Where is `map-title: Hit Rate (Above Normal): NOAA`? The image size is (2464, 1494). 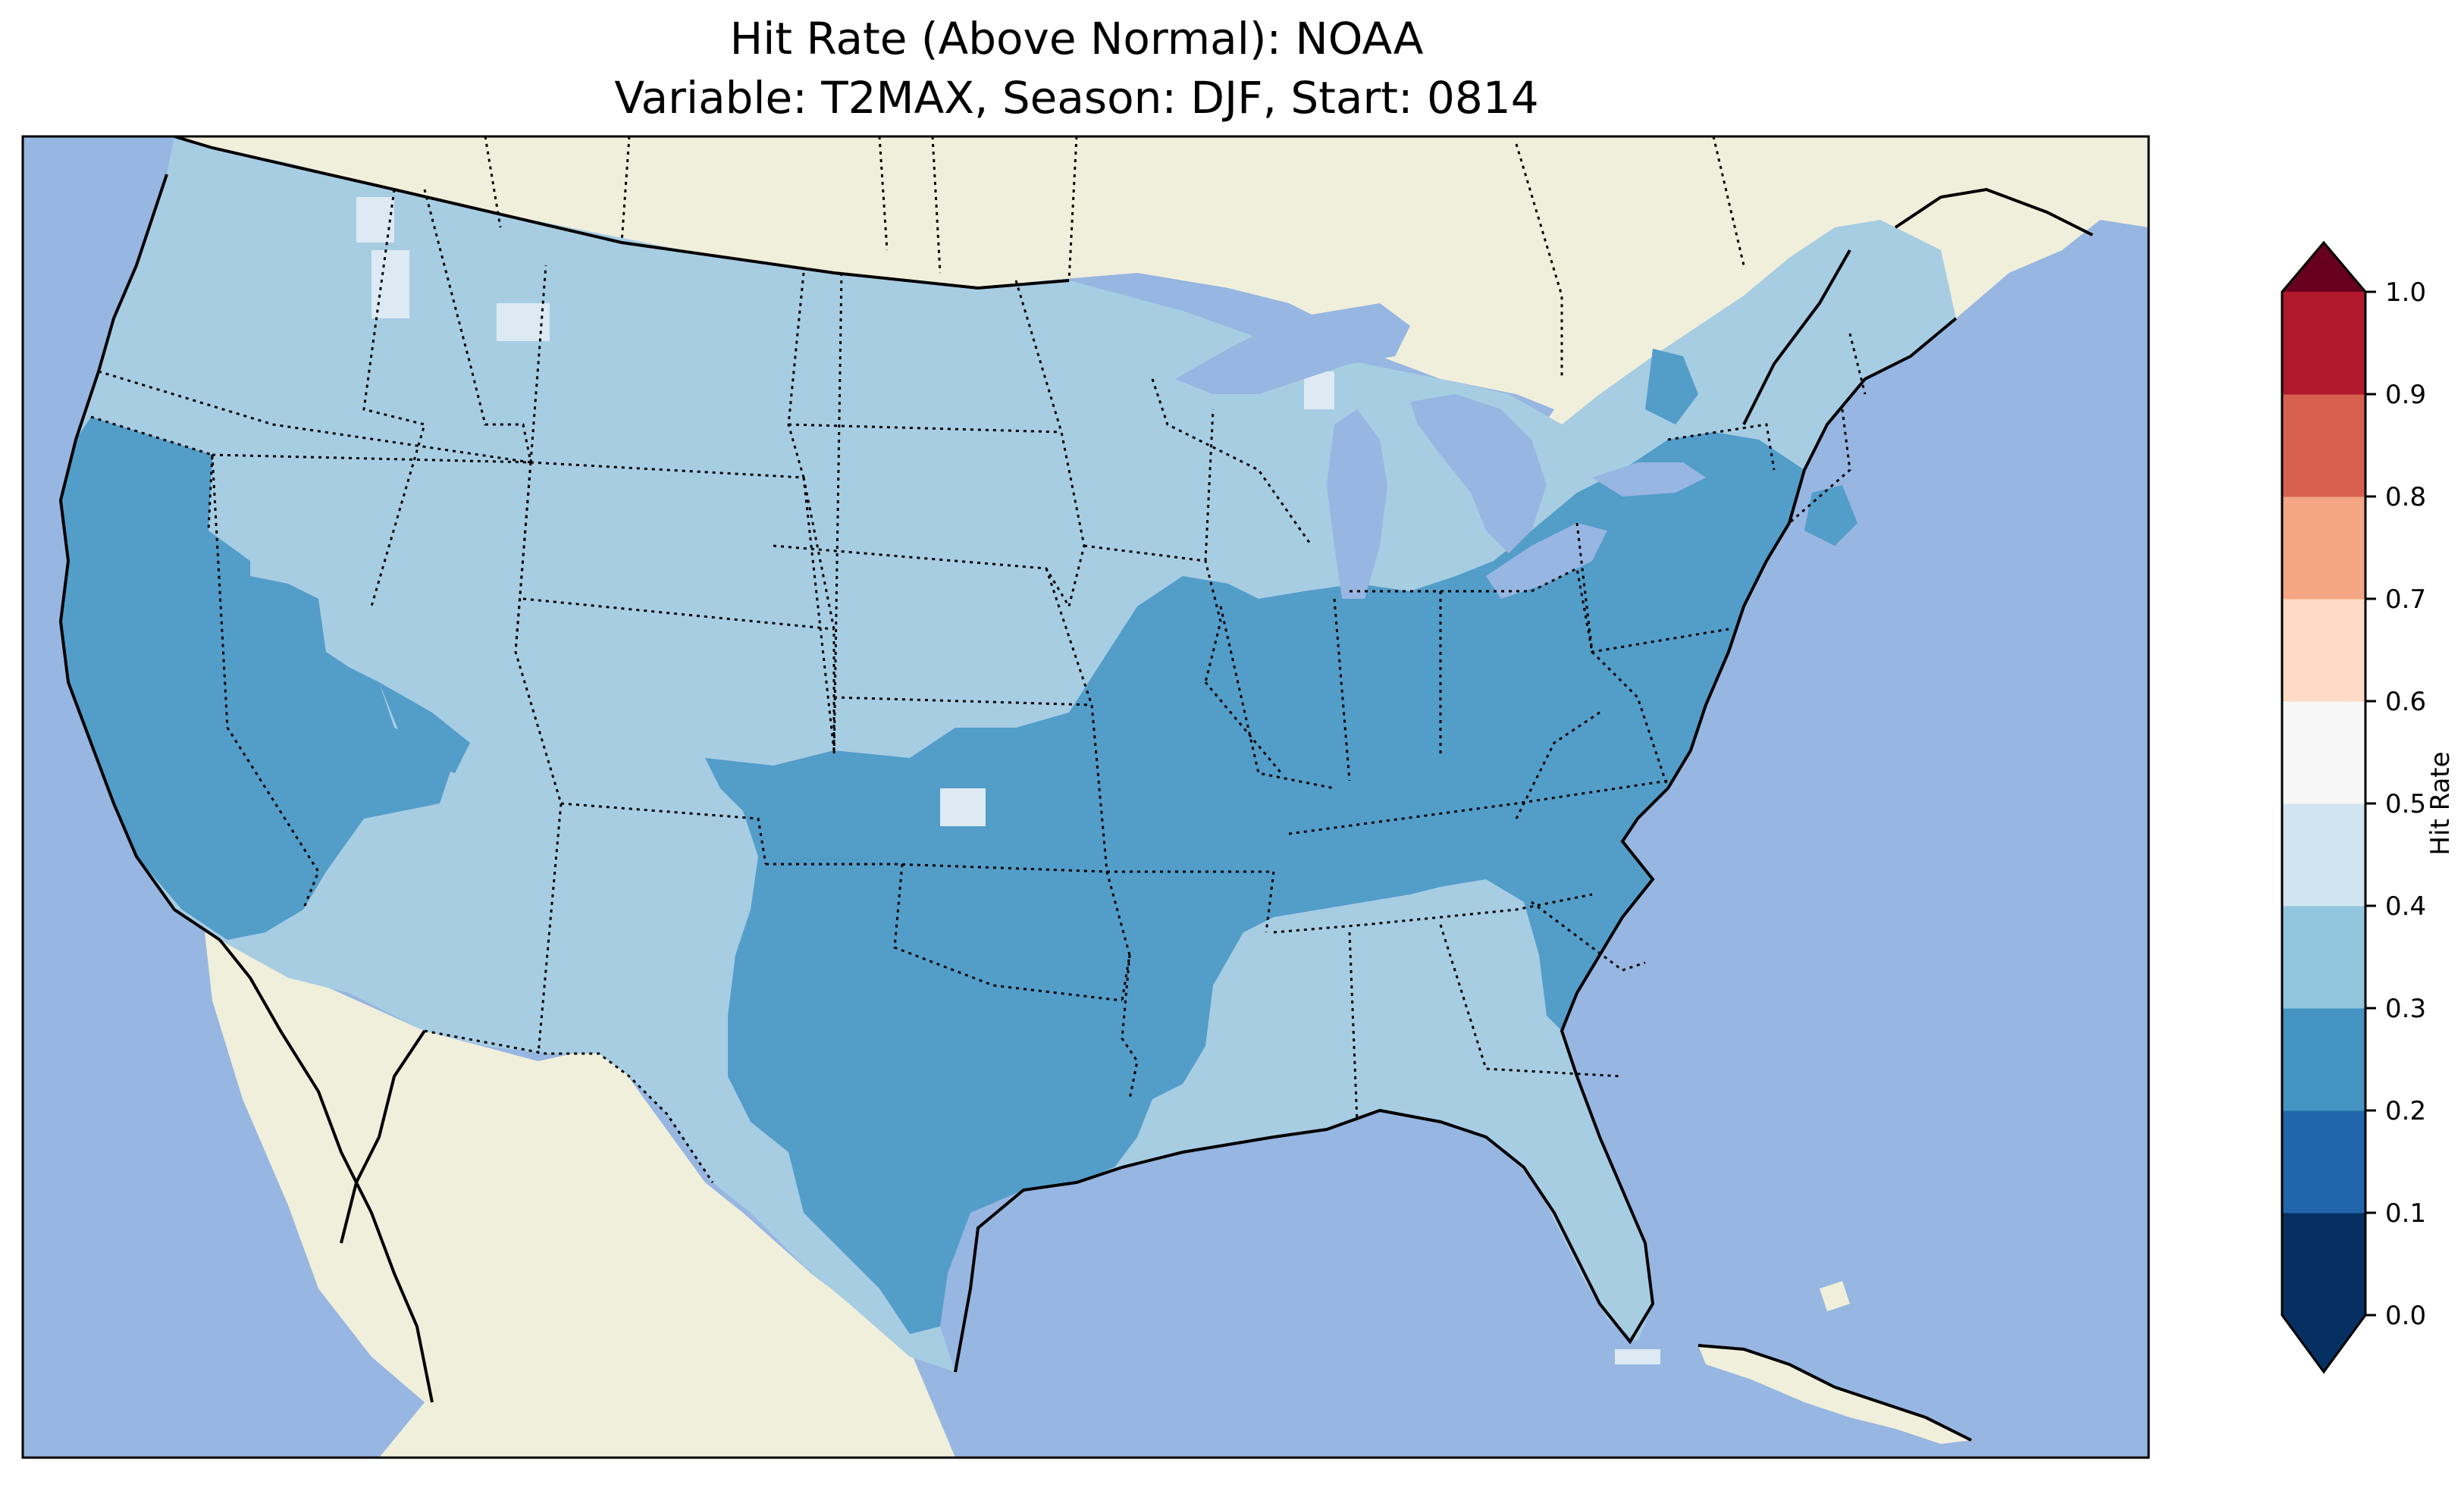
map-title: Hit Rate (Above Normal): NOAA is located at coordinates (1076, 38).